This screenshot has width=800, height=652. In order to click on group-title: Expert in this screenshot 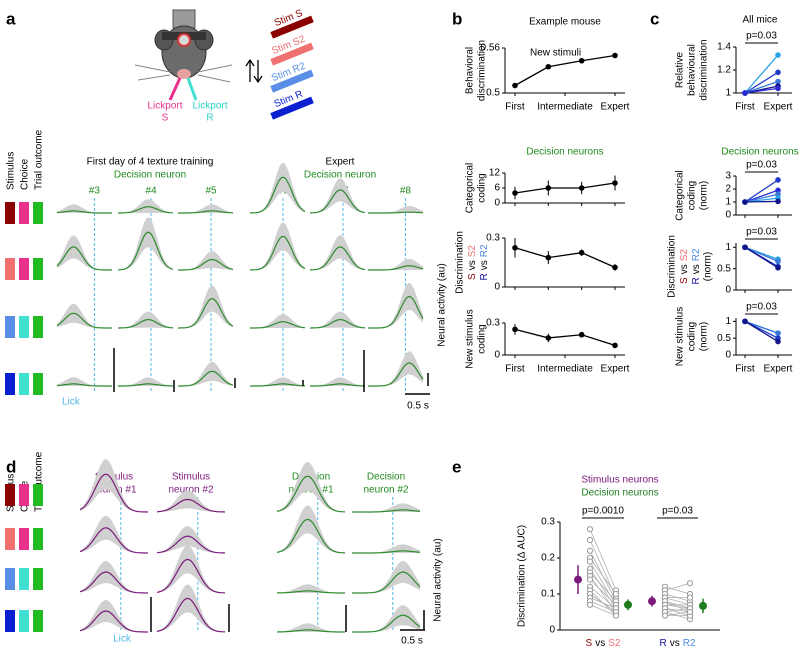, I will do `click(340, 162)`.